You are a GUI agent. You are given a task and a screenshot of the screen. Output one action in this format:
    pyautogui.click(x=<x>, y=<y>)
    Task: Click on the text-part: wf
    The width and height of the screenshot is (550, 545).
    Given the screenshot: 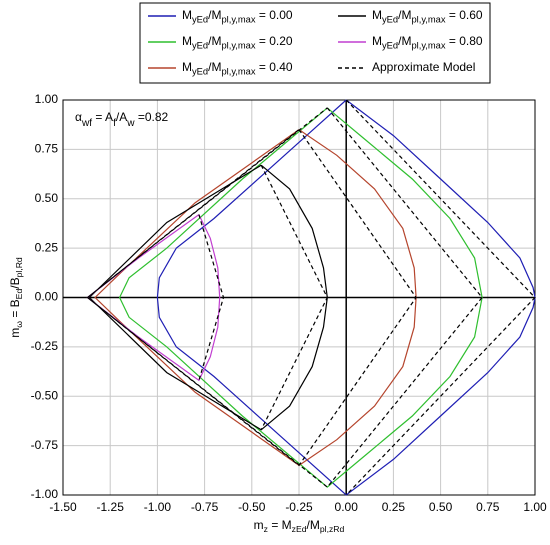 What is the action you would take?
    pyautogui.click(x=86, y=123)
    